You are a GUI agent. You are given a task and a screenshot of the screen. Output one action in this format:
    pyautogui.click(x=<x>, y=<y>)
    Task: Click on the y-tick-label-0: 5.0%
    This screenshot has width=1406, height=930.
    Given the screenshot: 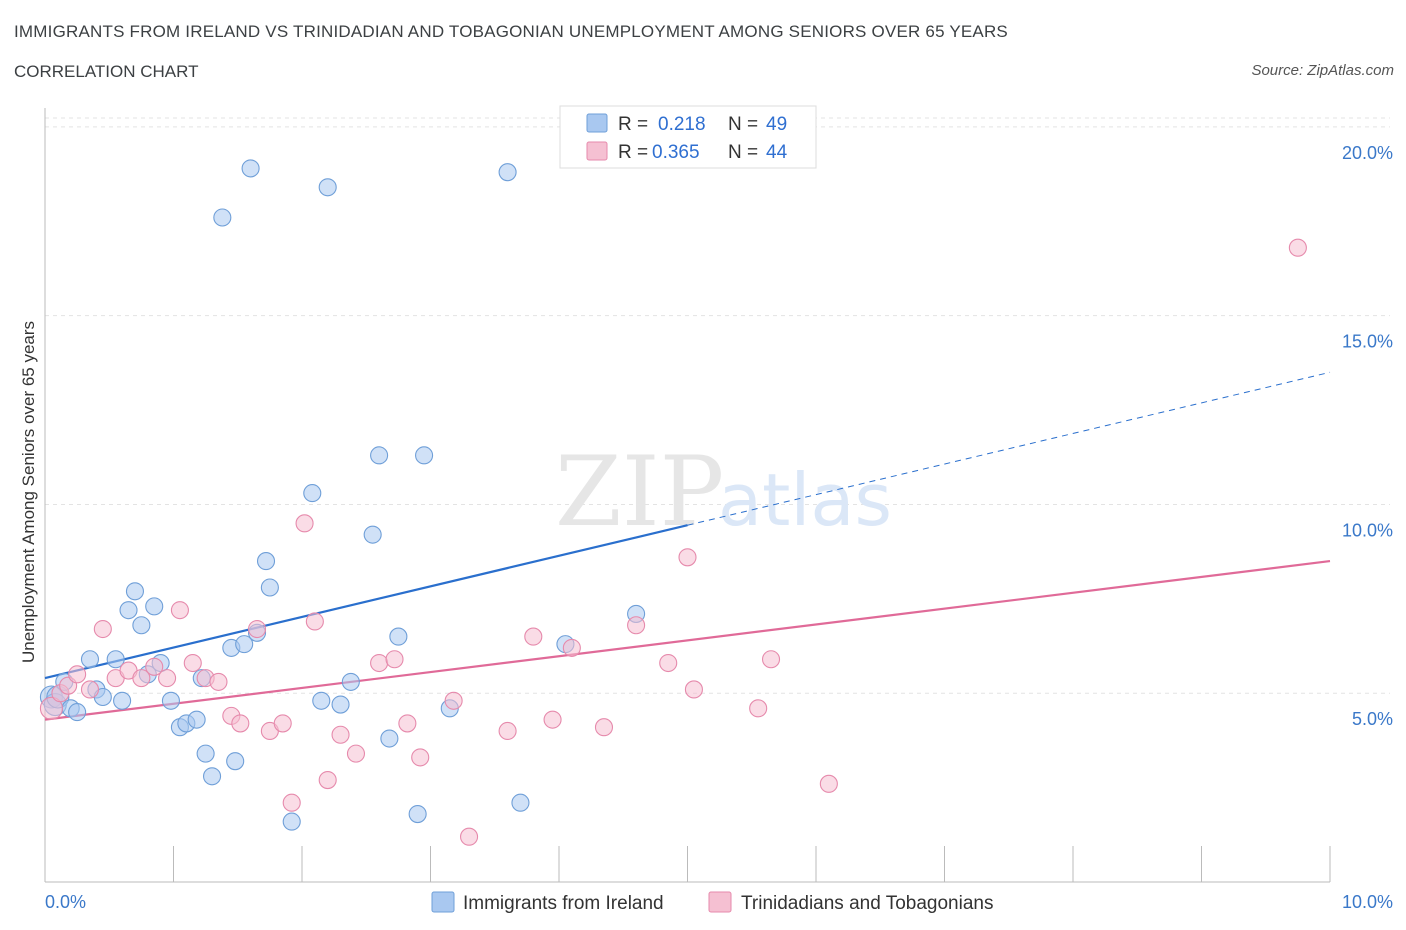 What is the action you would take?
    pyautogui.click(x=1372, y=719)
    